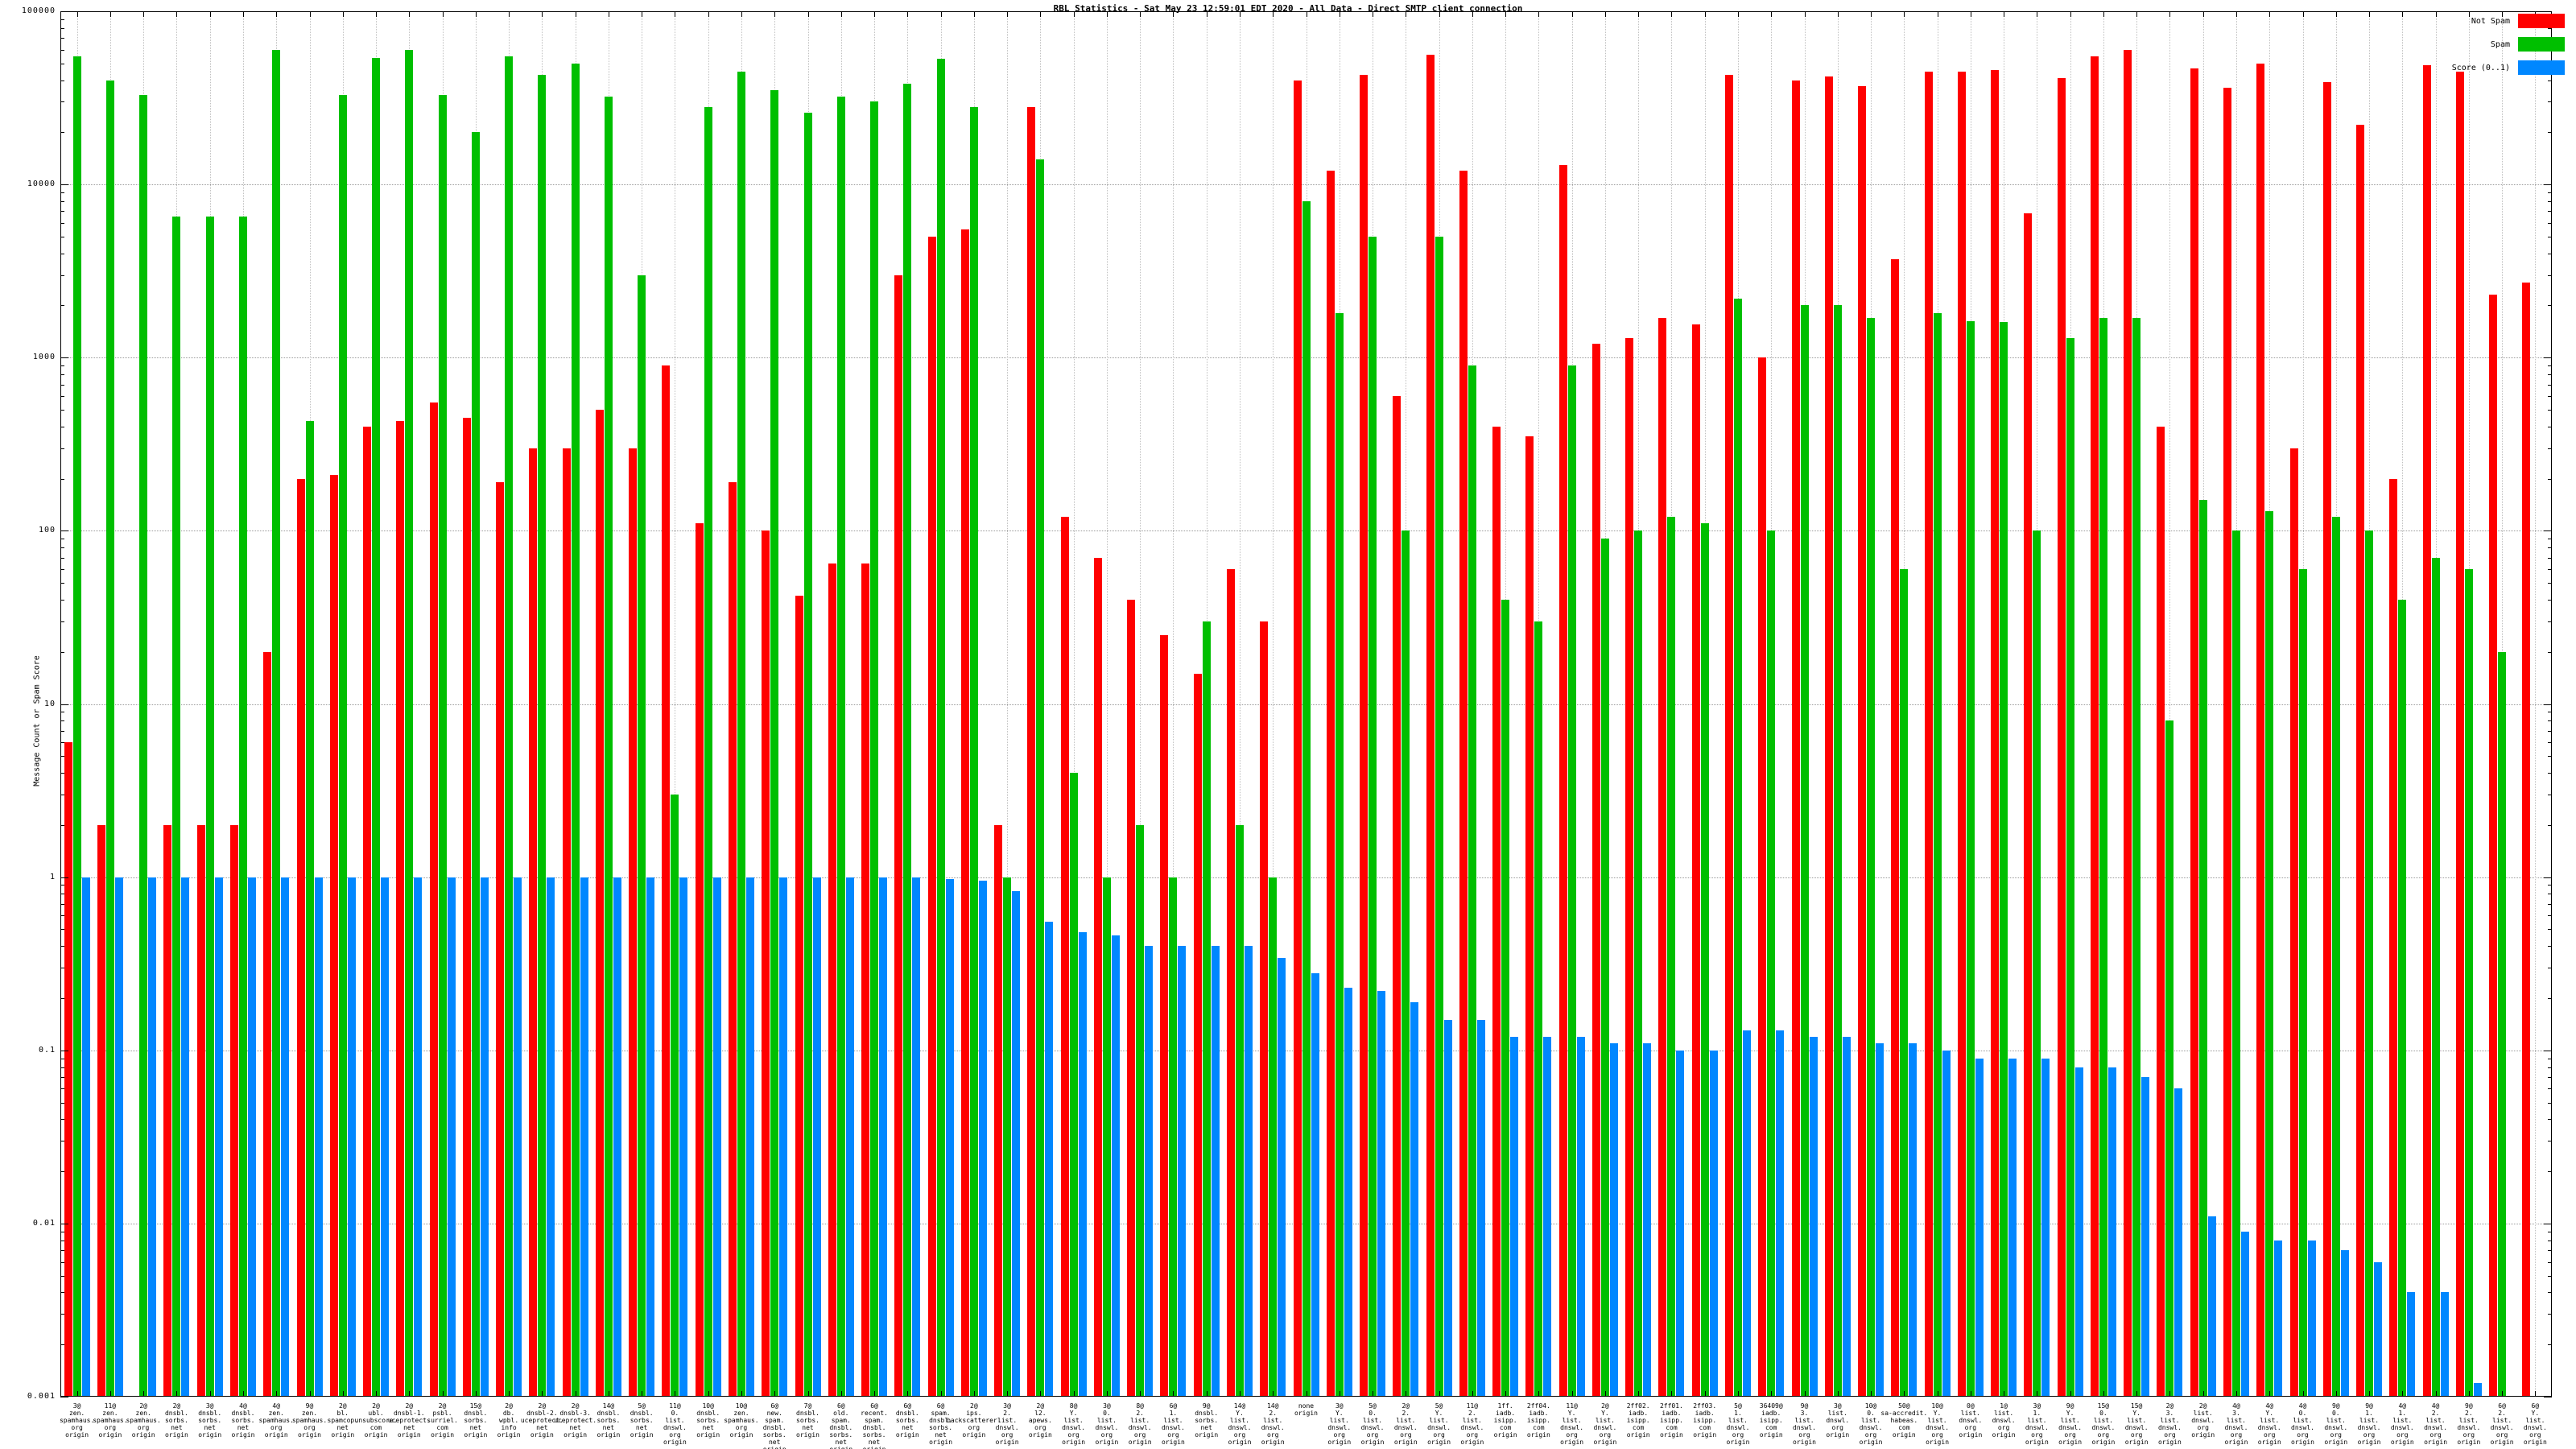 This screenshot has height=1449, width=2576. What do you see at coordinates (2541, 21) in the screenshot?
I see `legend-swatch-not-spam` at bounding box center [2541, 21].